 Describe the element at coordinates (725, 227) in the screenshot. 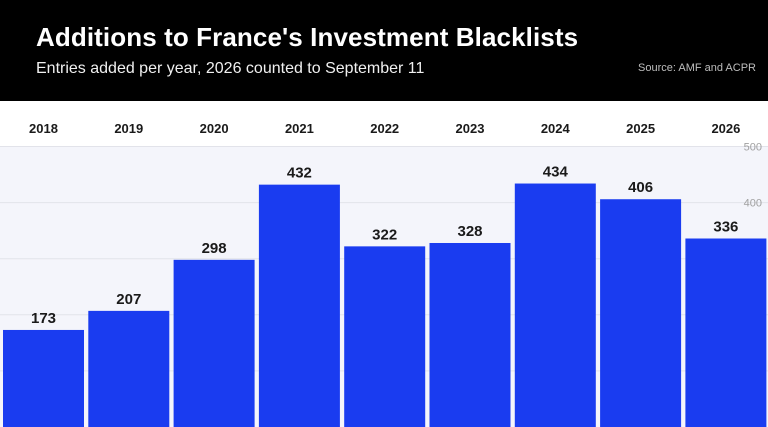

I see `value-label-2026: 336` at that location.